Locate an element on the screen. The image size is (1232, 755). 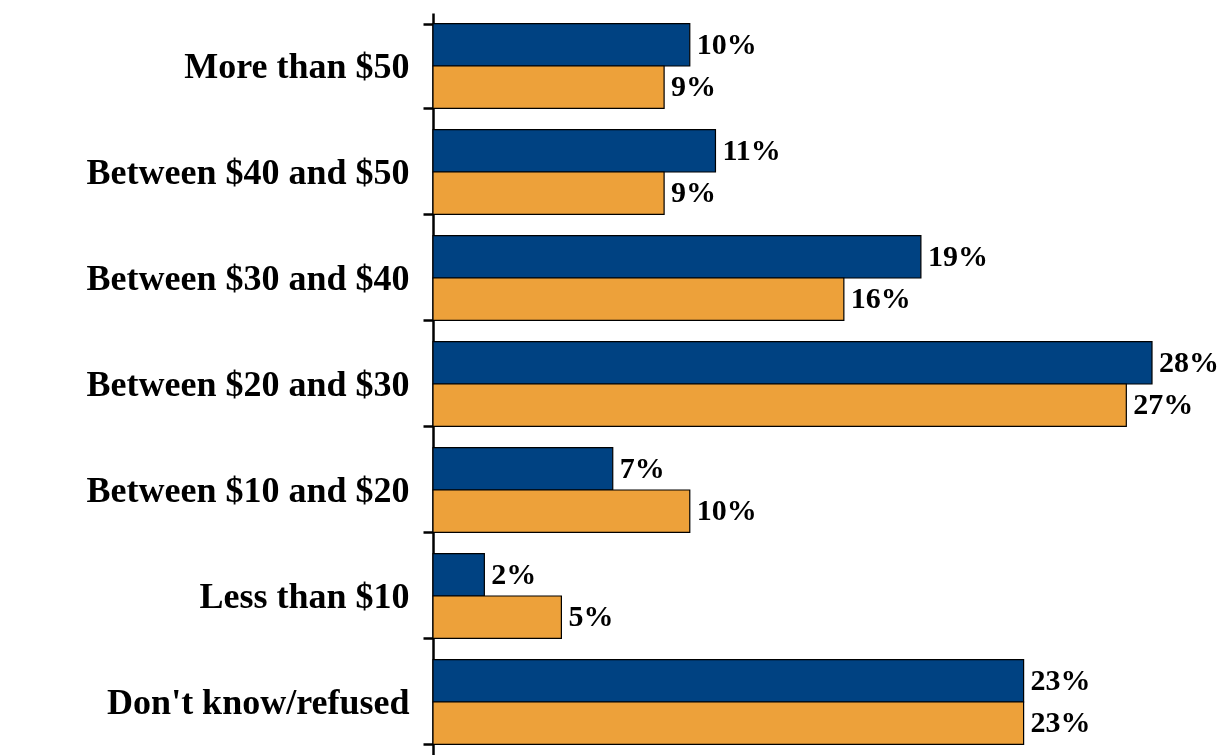
data-label: 5% is located at coordinates (591, 616).